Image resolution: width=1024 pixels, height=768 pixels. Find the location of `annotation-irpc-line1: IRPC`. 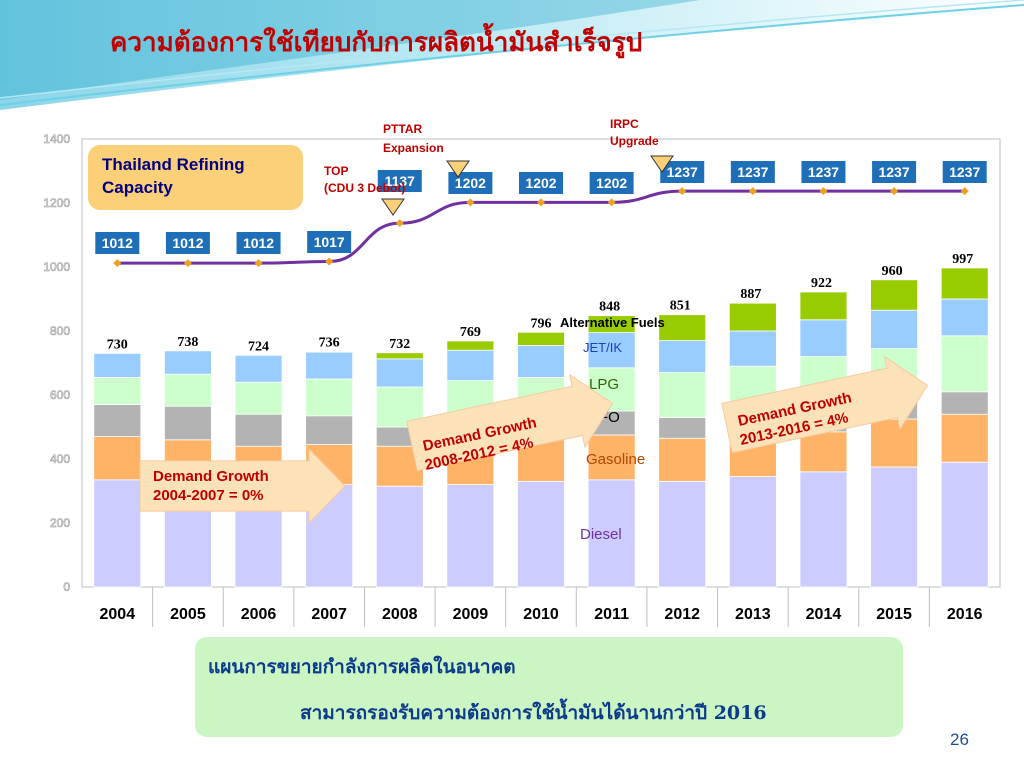

annotation-irpc-line1: IRPC is located at coordinates (624, 124).